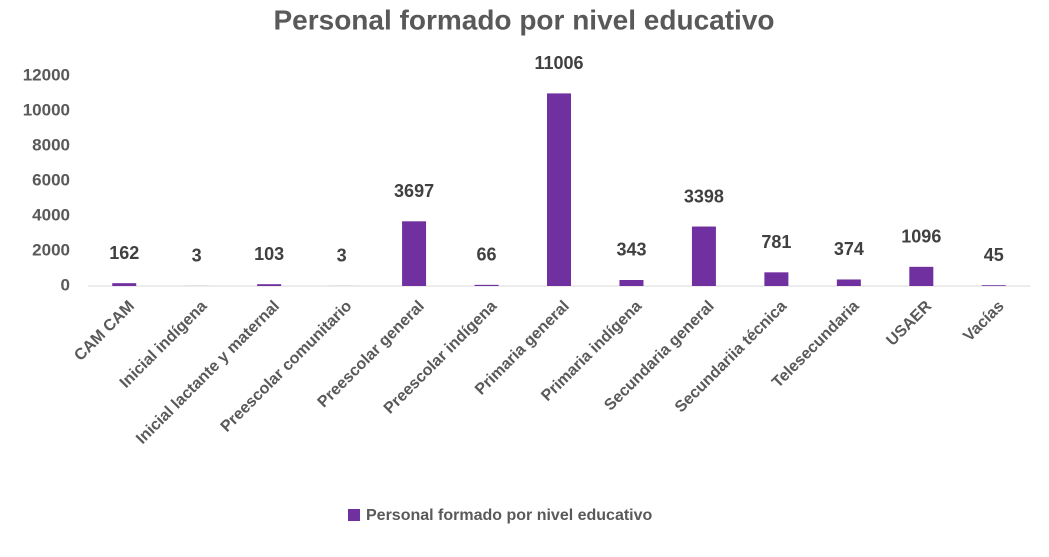 The height and width of the screenshot is (557, 1049). I want to click on y-tick-label: 12000, so click(46, 74).